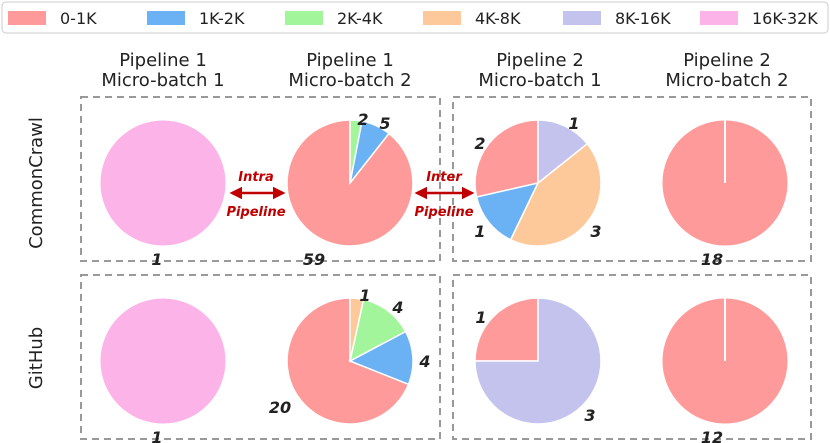 The width and height of the screenshot is (830, 443). I want to click on pipeline-arrows: Intra Pipeline Inter Pipeline, so click(350, 195).